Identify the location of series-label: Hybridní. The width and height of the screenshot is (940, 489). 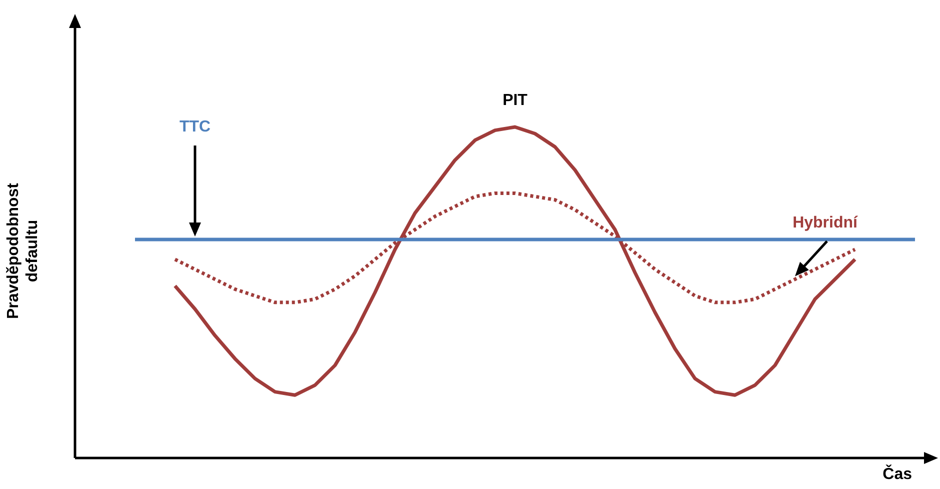
(825, 223).